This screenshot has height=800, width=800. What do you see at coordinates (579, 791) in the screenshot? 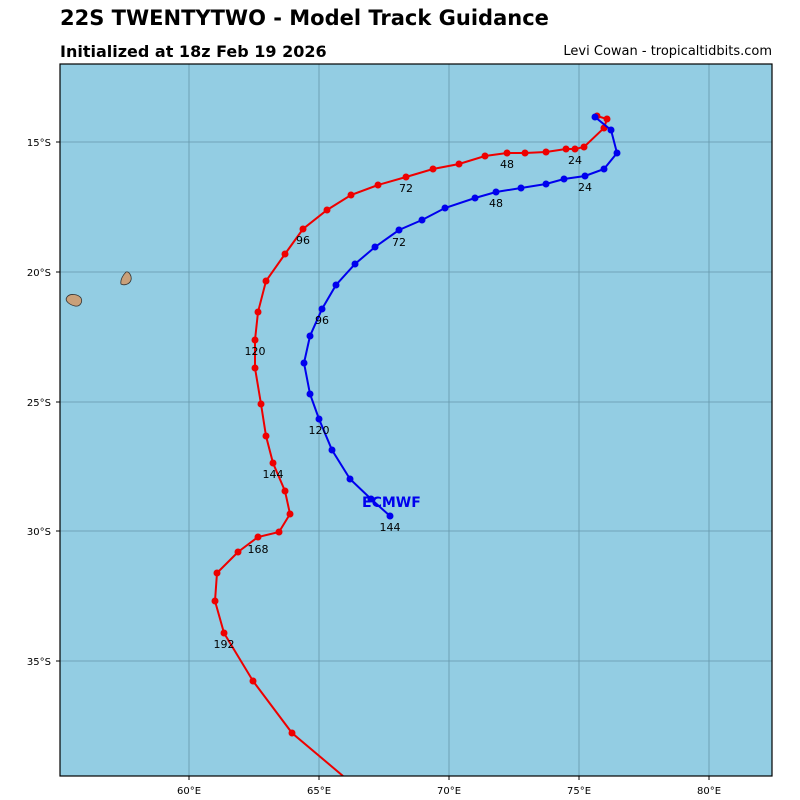
I see `svg-text: 75°E` at bounding box center [579, 791].